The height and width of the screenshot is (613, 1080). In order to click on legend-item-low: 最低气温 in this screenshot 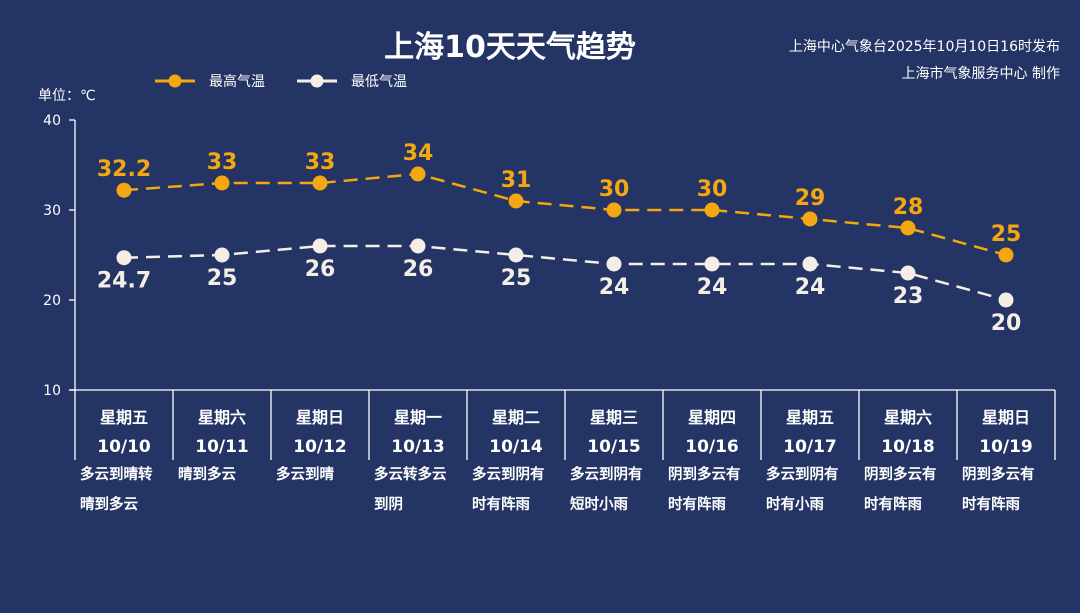, I will do `click(352, 81)`.